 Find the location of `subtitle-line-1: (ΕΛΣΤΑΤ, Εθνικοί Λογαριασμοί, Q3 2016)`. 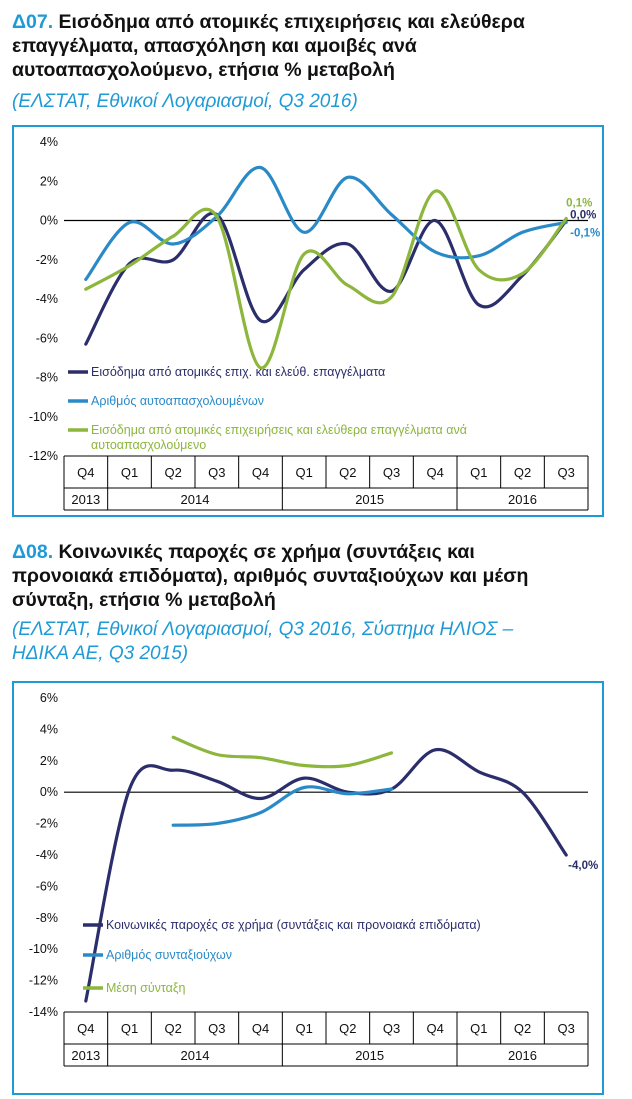

subtitle-line-1: (ΕΛΣΤΑΤ, Εθνικοί Λογαριασμοί, Q3 2016) is located at coordinates (185, 101).